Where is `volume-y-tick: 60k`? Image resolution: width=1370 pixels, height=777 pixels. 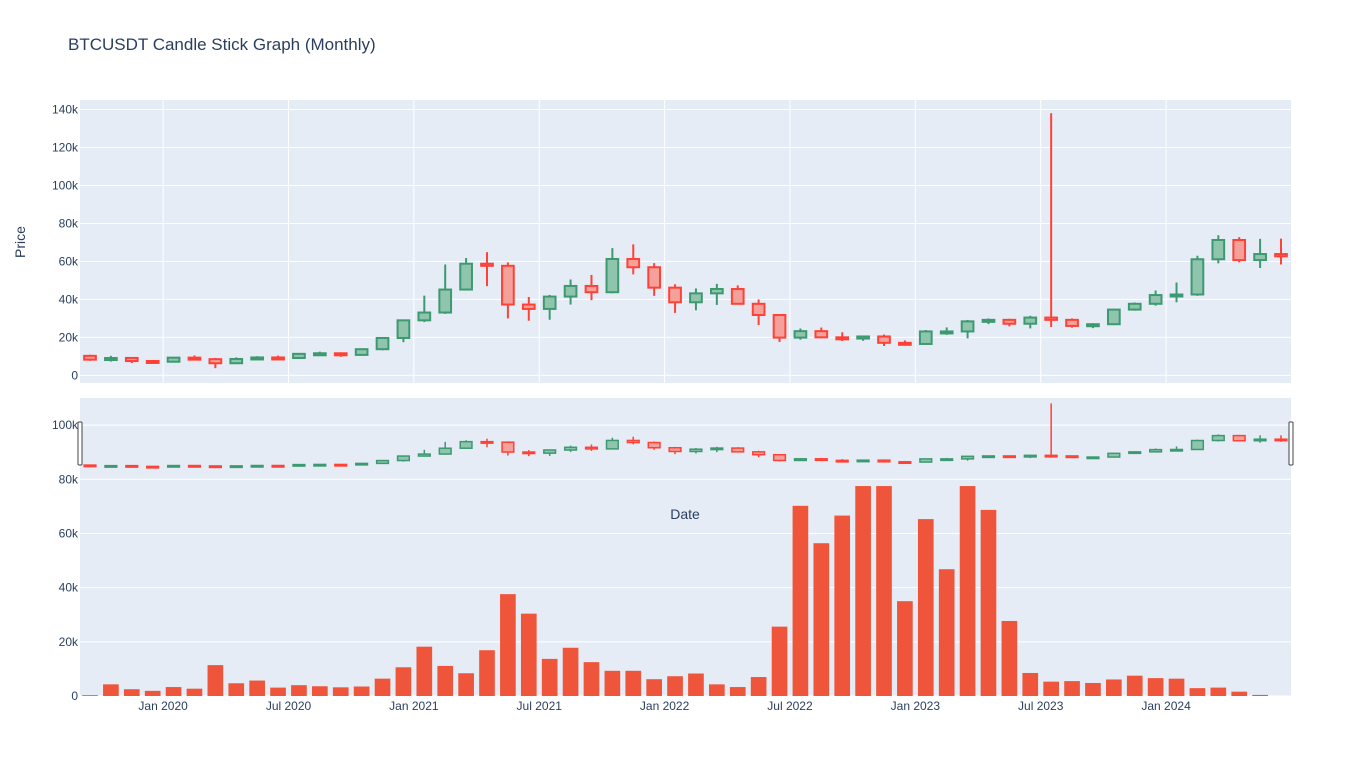
volume-y-tick: 60k is located at coordinates (69, 533).